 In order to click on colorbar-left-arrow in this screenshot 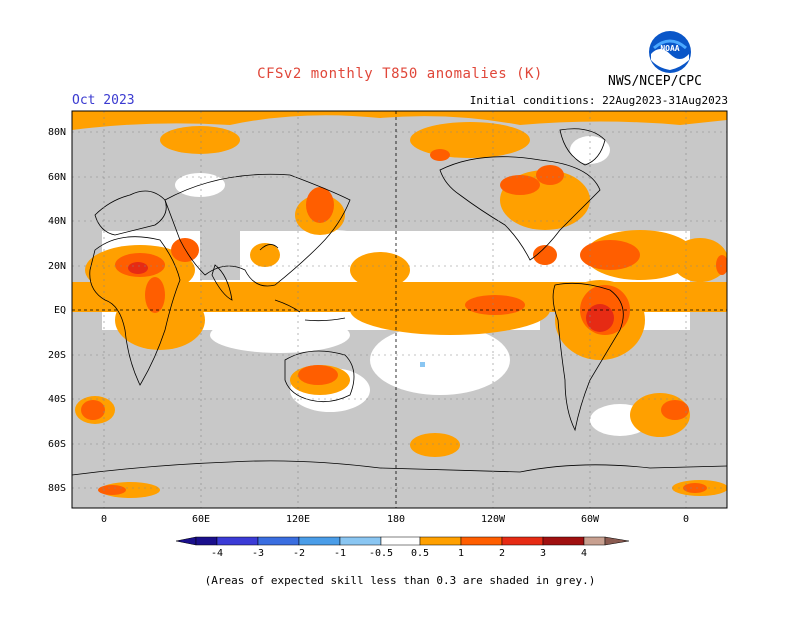, I will do `click(186, 541)`.